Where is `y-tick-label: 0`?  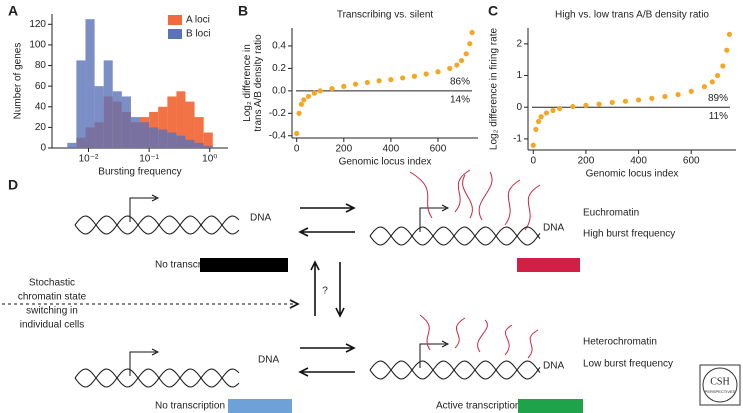 y-tick-label: 0 is located at coordinates (519, 107).